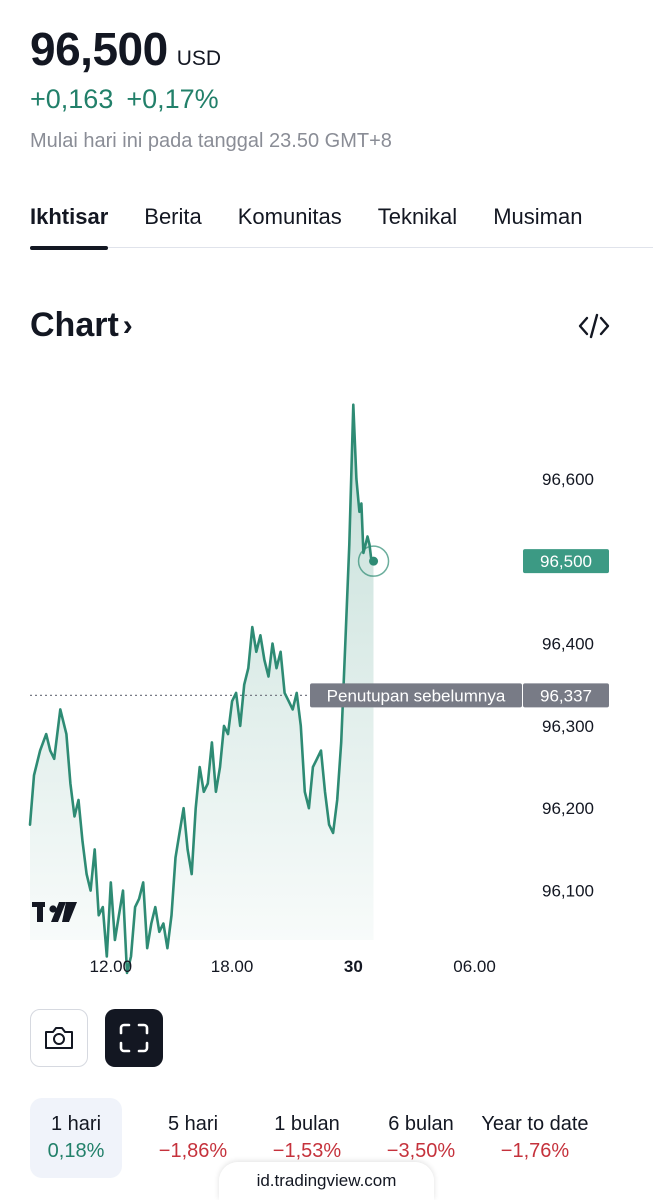  I want to click on x-tick-label: 18.00, so click(232, 966).